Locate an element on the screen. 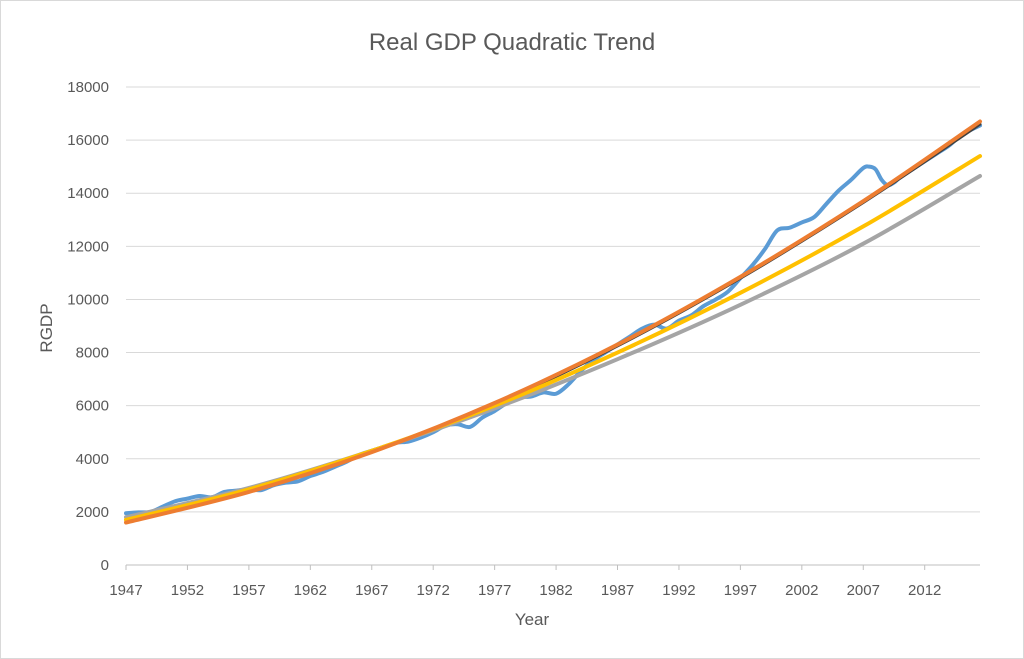 The image size is (1024, 659). chart-title: Real GDP Quadratic Trend is located at coordinates (512, 42).